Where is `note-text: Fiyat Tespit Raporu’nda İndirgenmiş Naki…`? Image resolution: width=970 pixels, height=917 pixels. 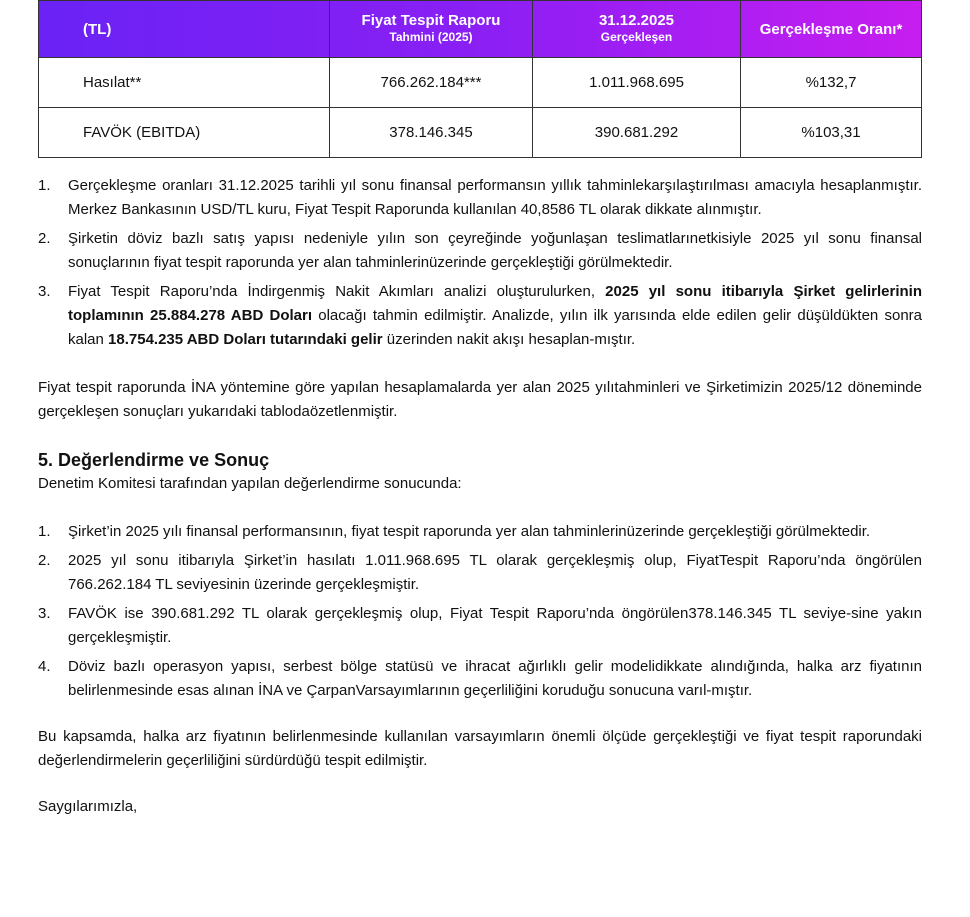 note-text: Fiyat Tespit Raporu’nda İndirgenmiş Naki… is located at coordinates (495, 316).